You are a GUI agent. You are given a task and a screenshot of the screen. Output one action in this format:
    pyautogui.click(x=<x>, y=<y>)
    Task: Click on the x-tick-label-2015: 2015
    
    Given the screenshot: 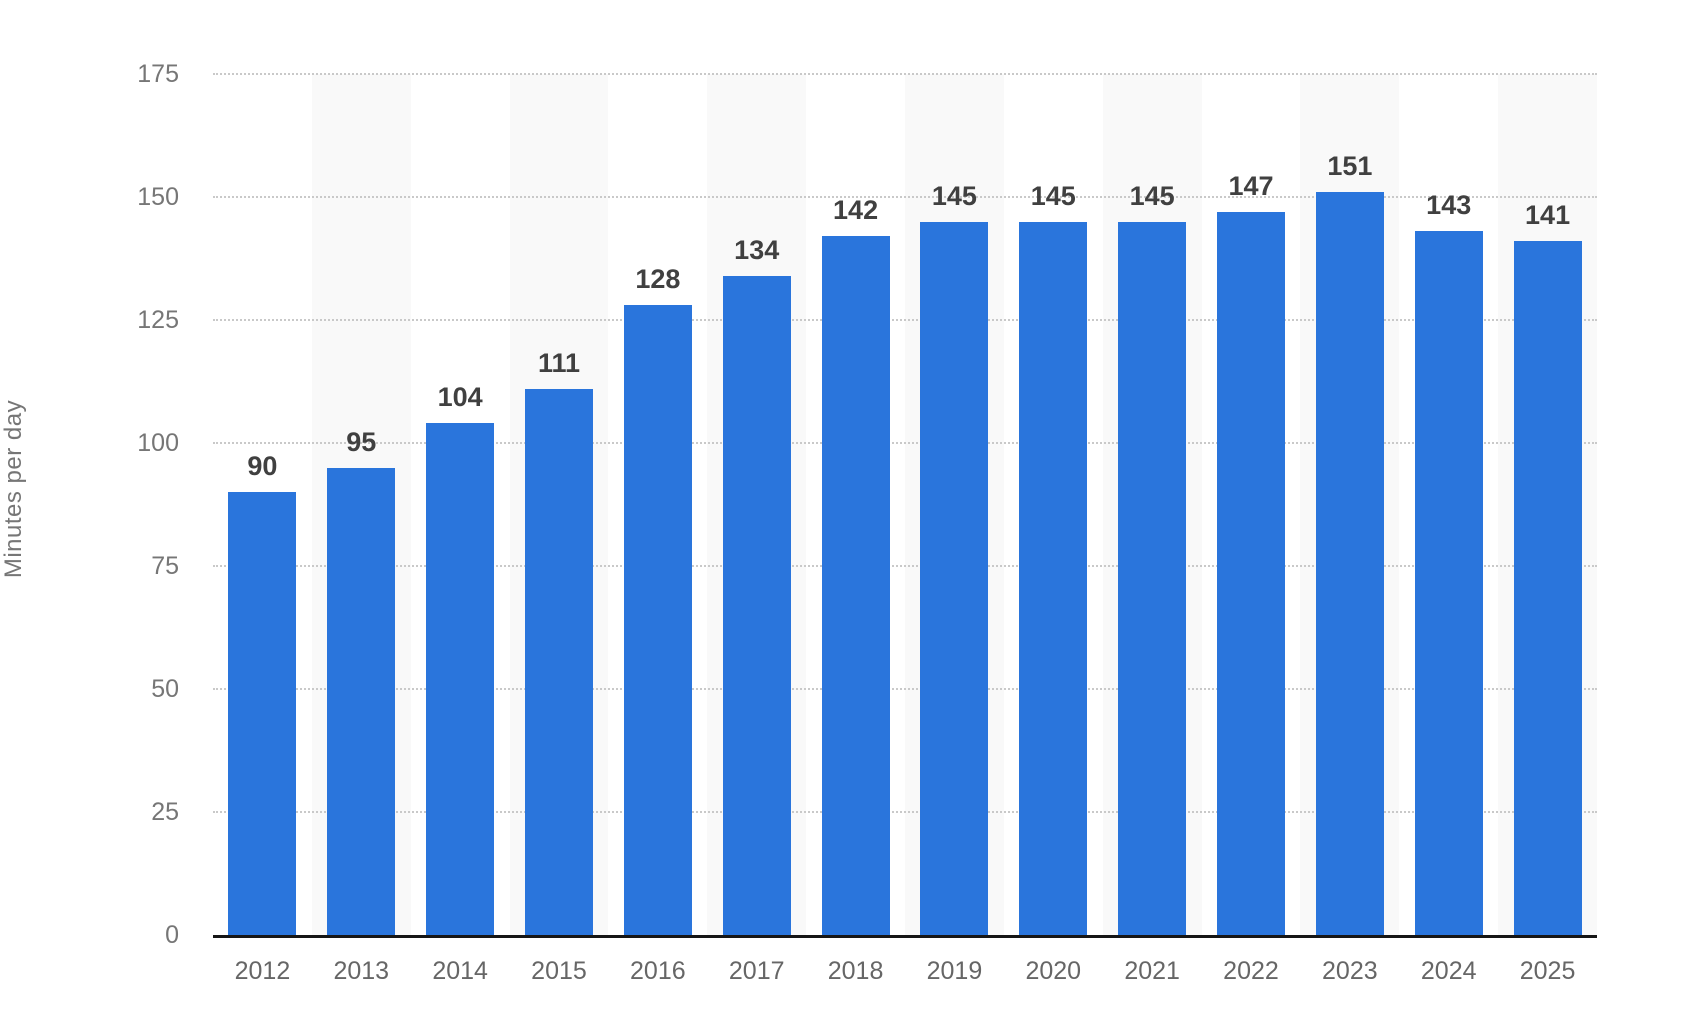 What is the action you would take?
    pyautogui.click(x=559, y=971)
    